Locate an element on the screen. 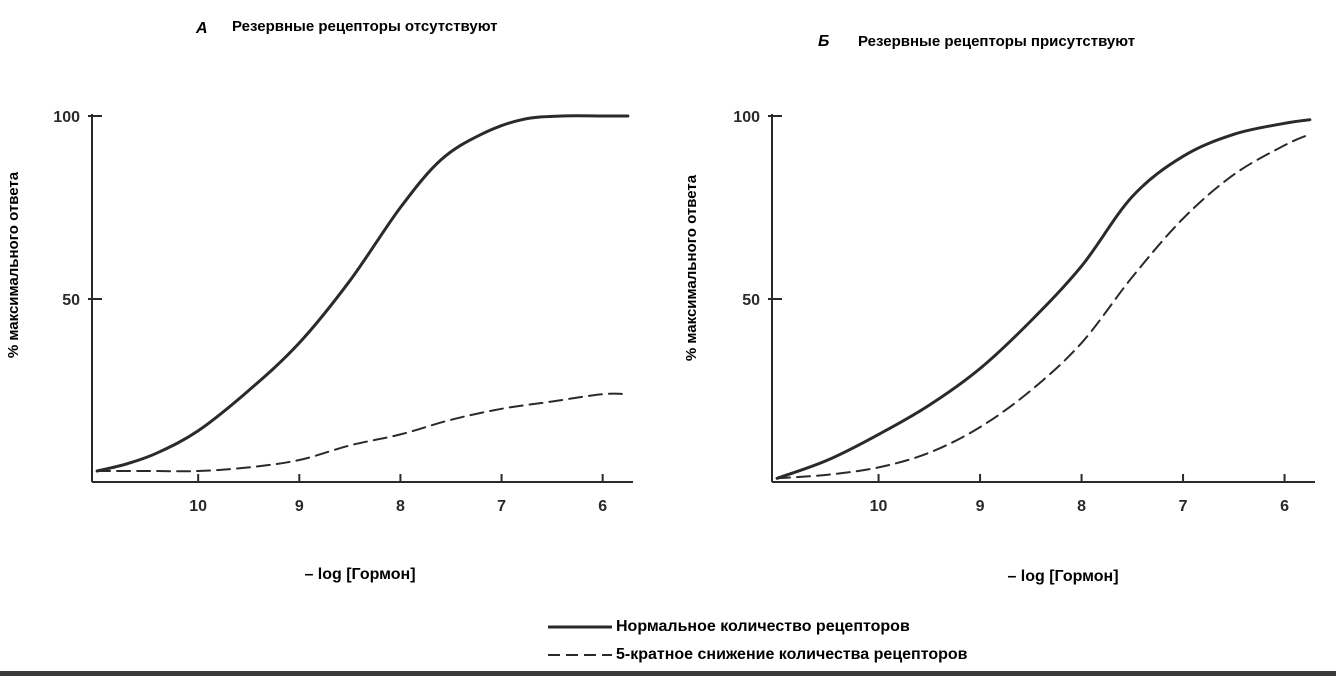 The width and height of the screenshot is (1336, 676). panel-b-x-tick-label: 8 is located at coordinates (1081, 506).